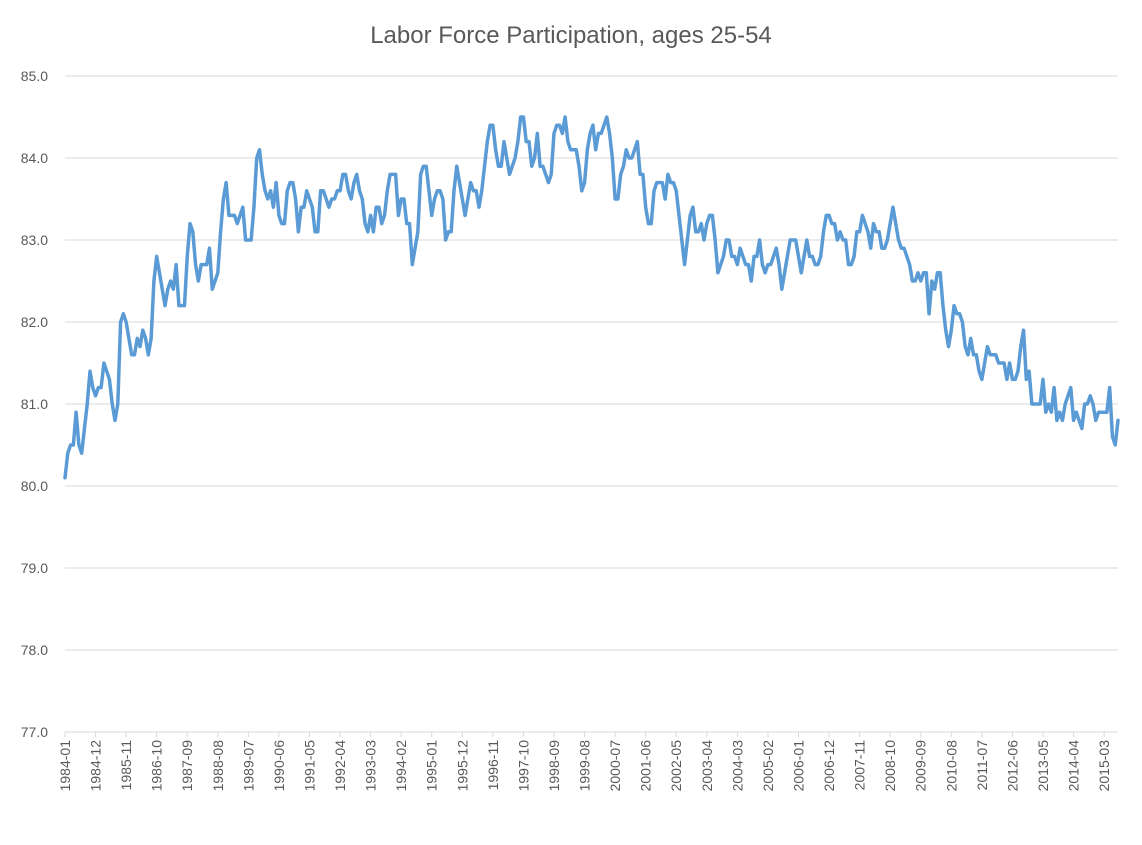 The width and height of the screenshot is (1142, 845). What do you see at coordinates (1012, 766) in the screenshot?
I see `x-tick-label: 2012-06` at bounding box center [1012, 766].